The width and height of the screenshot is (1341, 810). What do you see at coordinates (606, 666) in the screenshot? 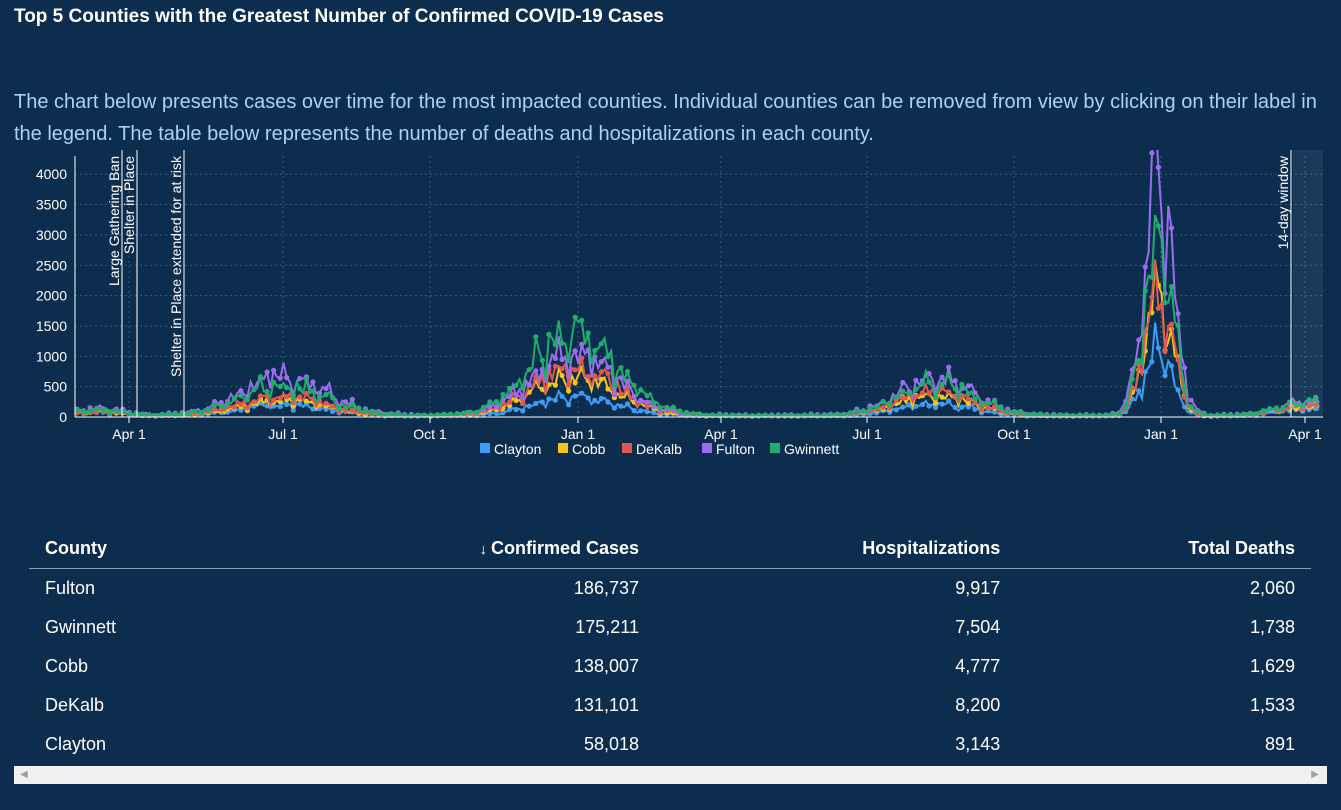
I see `cell-cases: 138,007` at bounding box center [606, 666].